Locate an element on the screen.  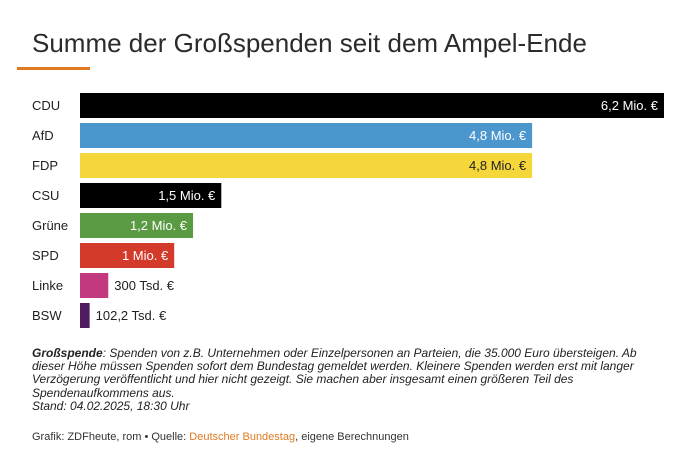
category-label-afd: AfD is located at coordinates (43, 135).